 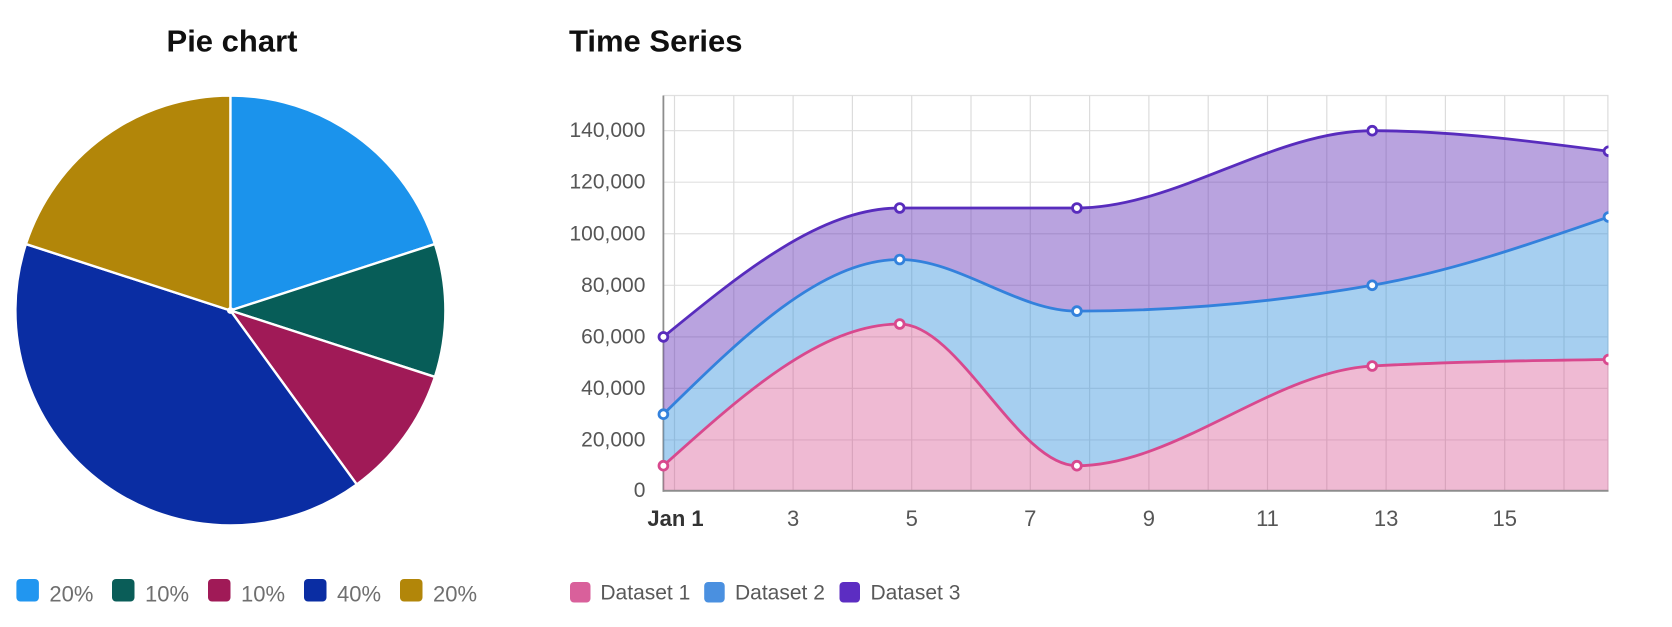 What do you see at coordinates (1267, 518) in the screenshot?
I see `svg-text: 11` at bounding box center [1267, 518].